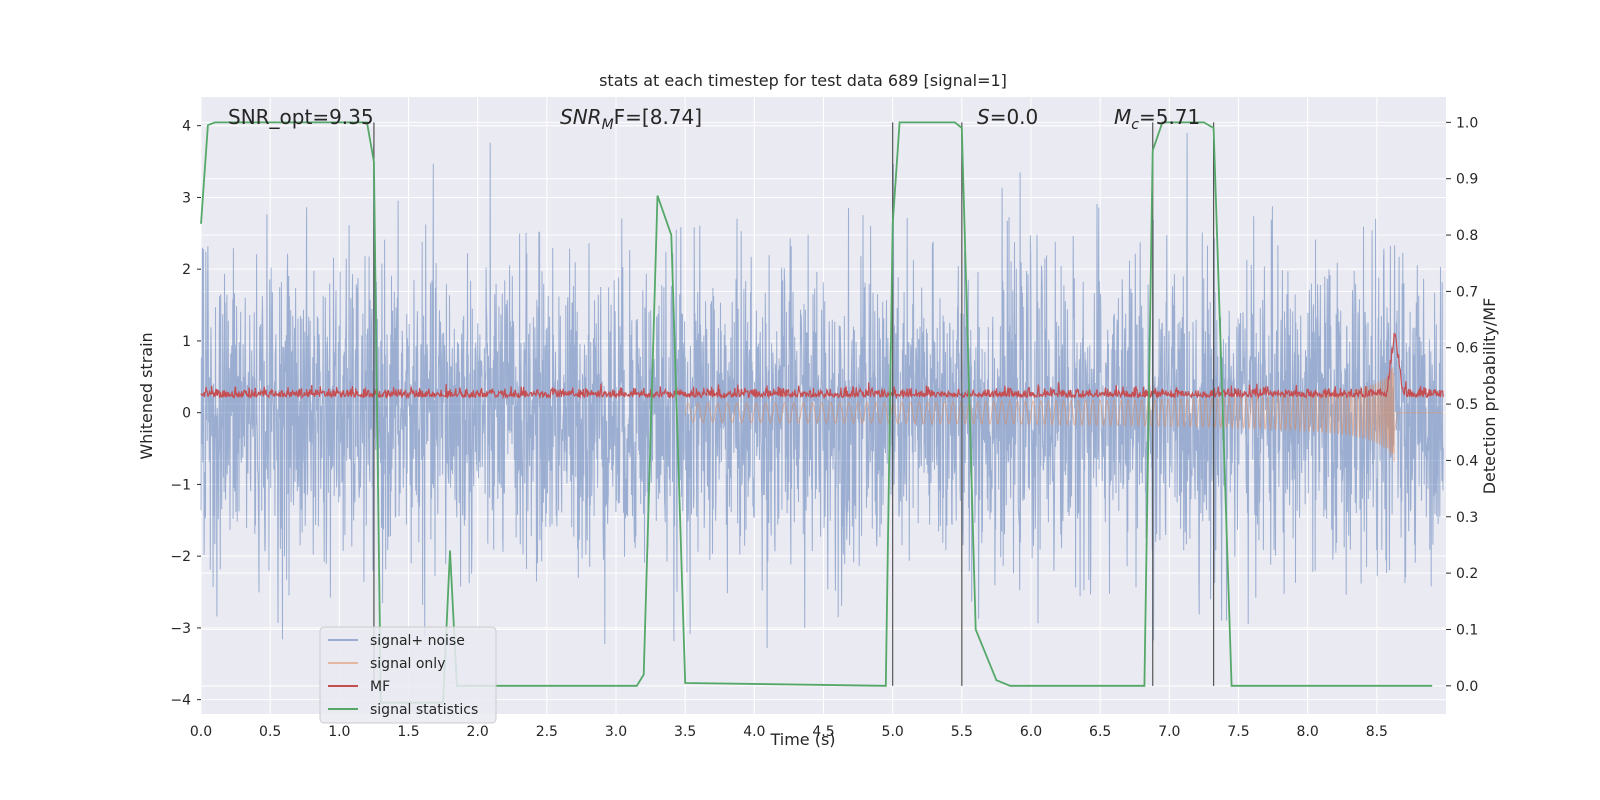 The width and height of the screenshot is (1600, 800). Describe the element at coordinates (1489, 396) in the screenshot. I see `right-y-axis-label: Detection probability/MF` at that location.